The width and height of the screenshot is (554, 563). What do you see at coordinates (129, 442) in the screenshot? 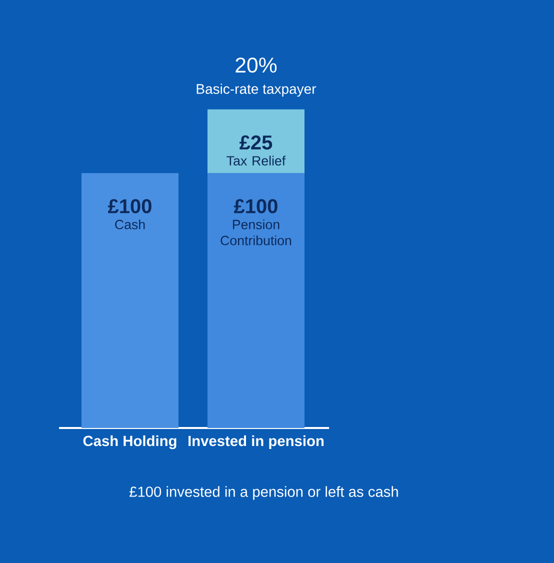
I see `x-tick-label: Cash Holding` at bounding box center [129, 442].